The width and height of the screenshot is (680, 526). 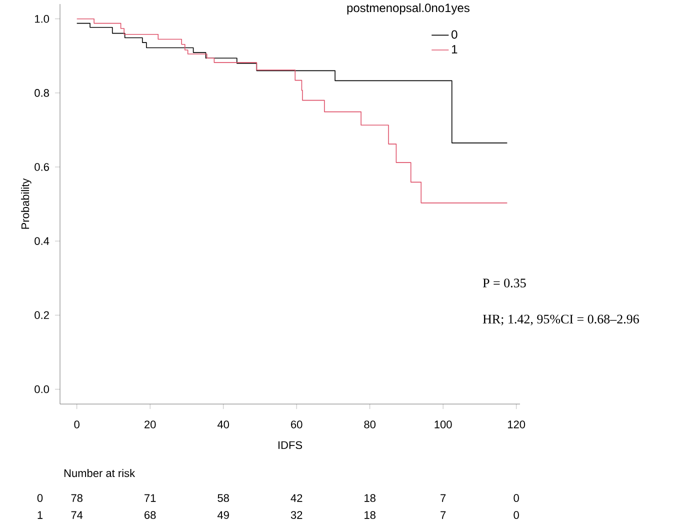 What do you see at coordinates (296, 498) in the screenshot?
I see `text: 42` at bounding box center [296, 498].